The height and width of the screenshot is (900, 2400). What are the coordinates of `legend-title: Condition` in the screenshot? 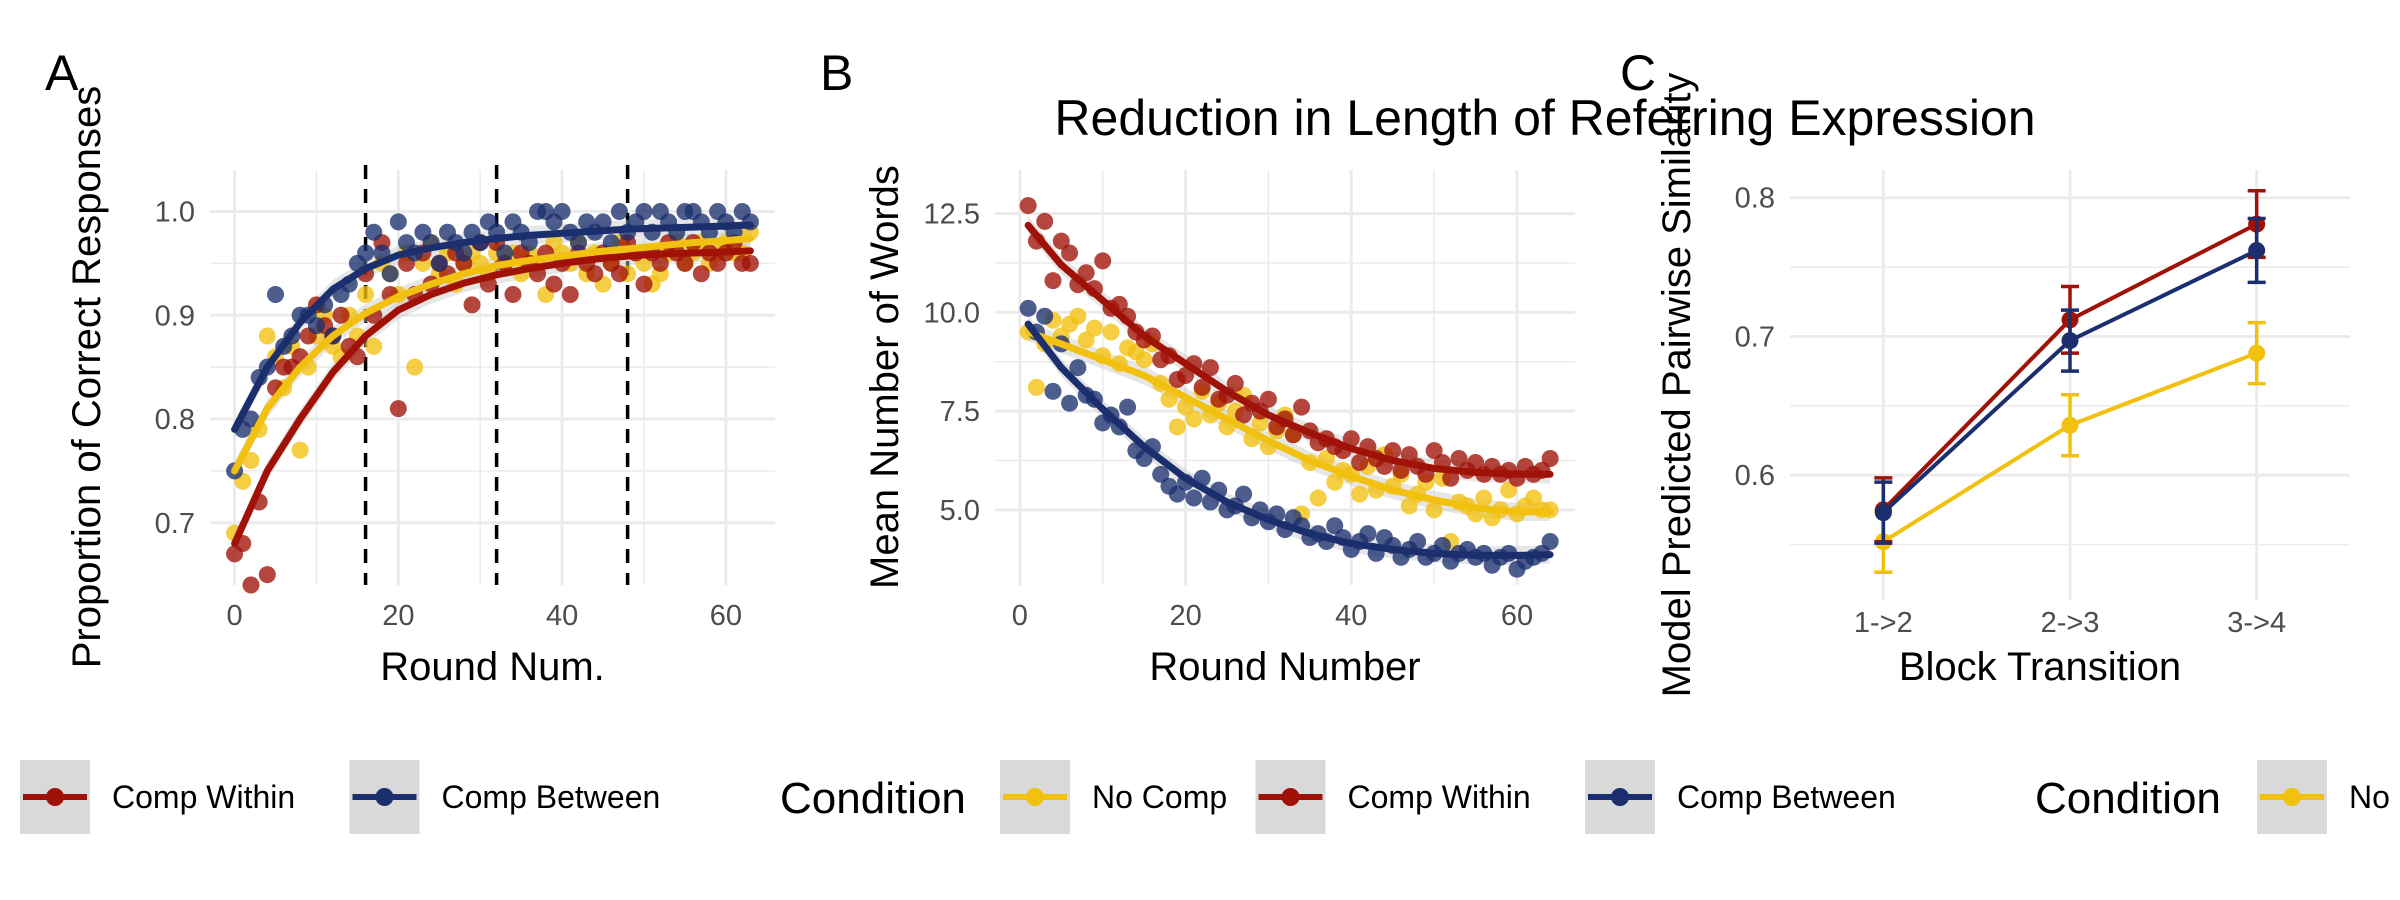 It's located at (873, 798).